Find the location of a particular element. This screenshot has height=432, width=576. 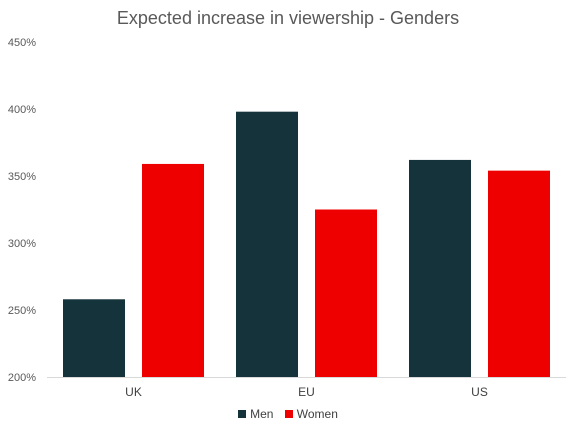

legend-swatch-men is located at coordinates (242, 414).